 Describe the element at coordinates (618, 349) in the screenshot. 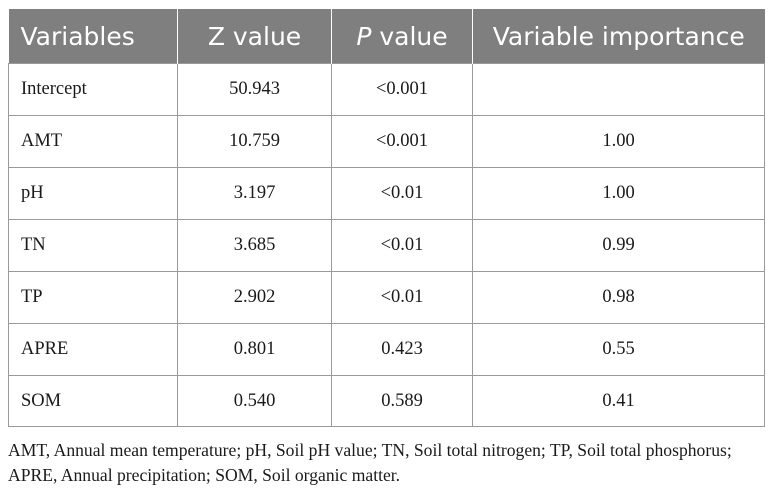

I see `cell-importance: 0.55` at that location.